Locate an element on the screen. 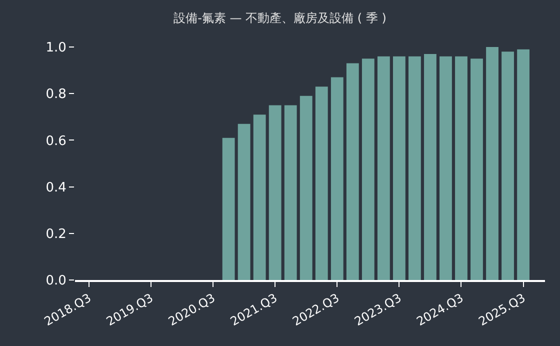 This screenshot has height=346, width=560. y-tick-label: 0.6 is located at coordinates (56, 141).